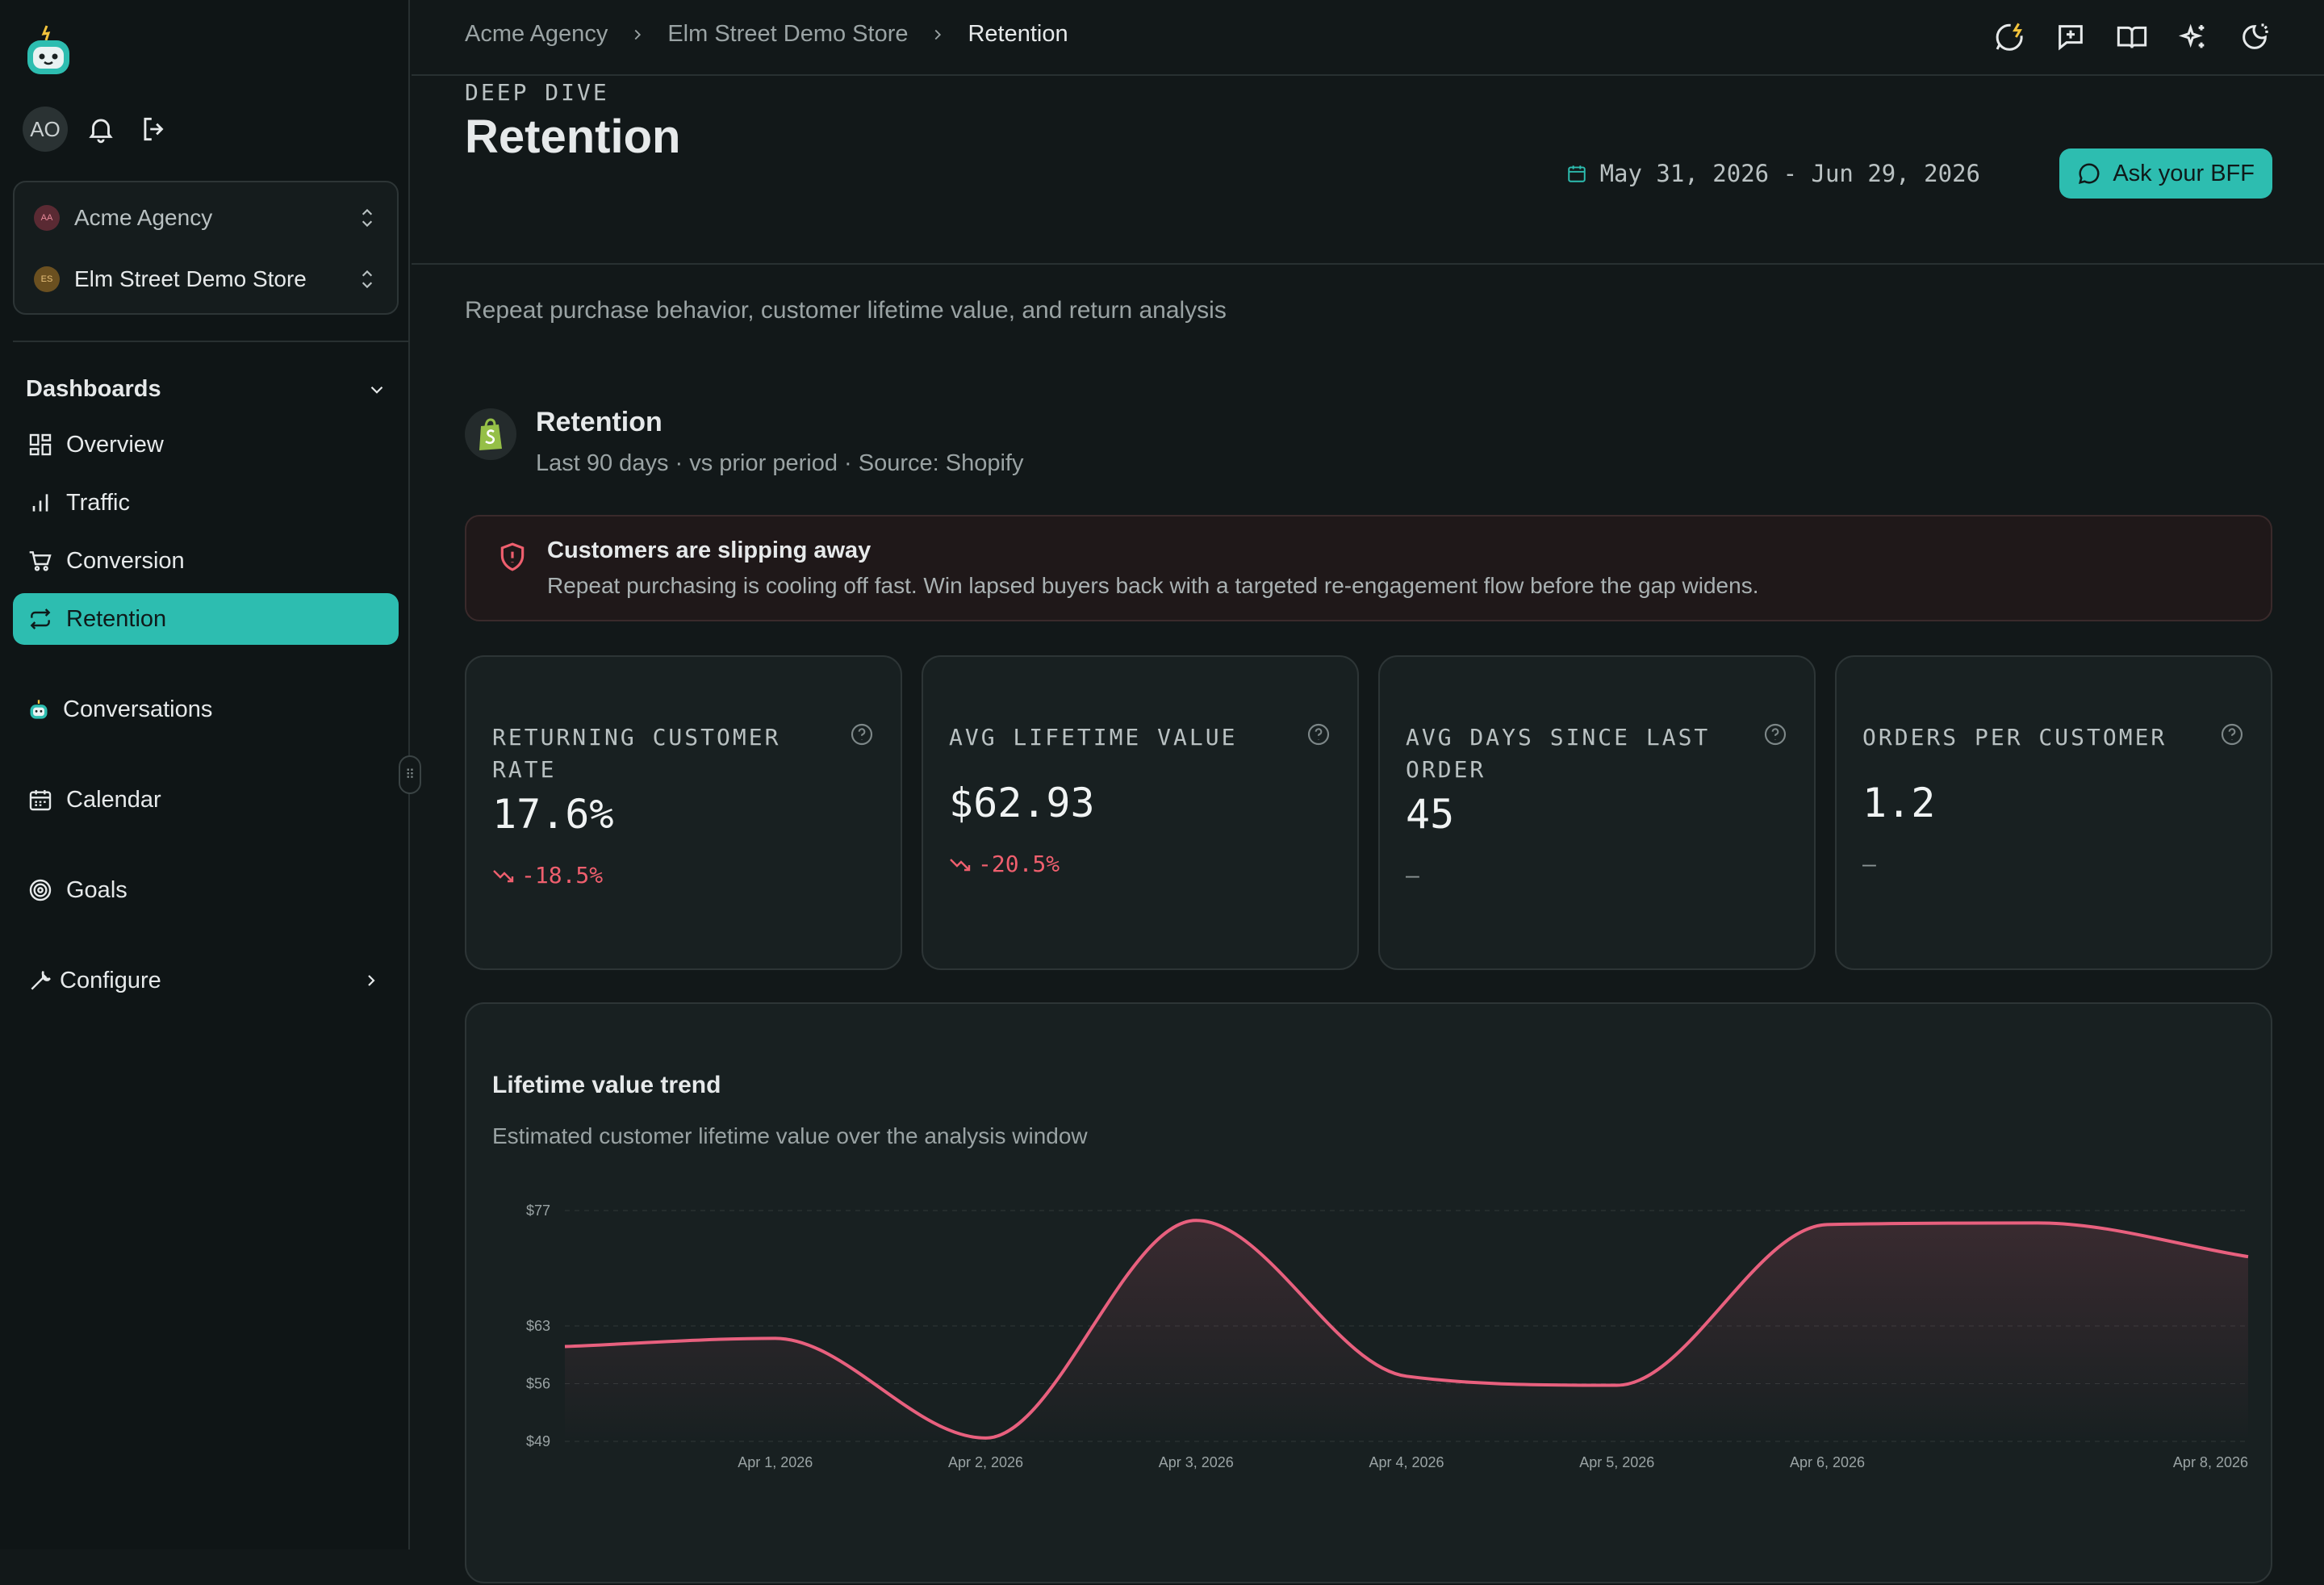 Image resolution: width=2324 pixels, height=1585 pixels. Describe the element at coordinates (538, 1441) in the screenshot. I see `y-tick-label: $49` at that location.